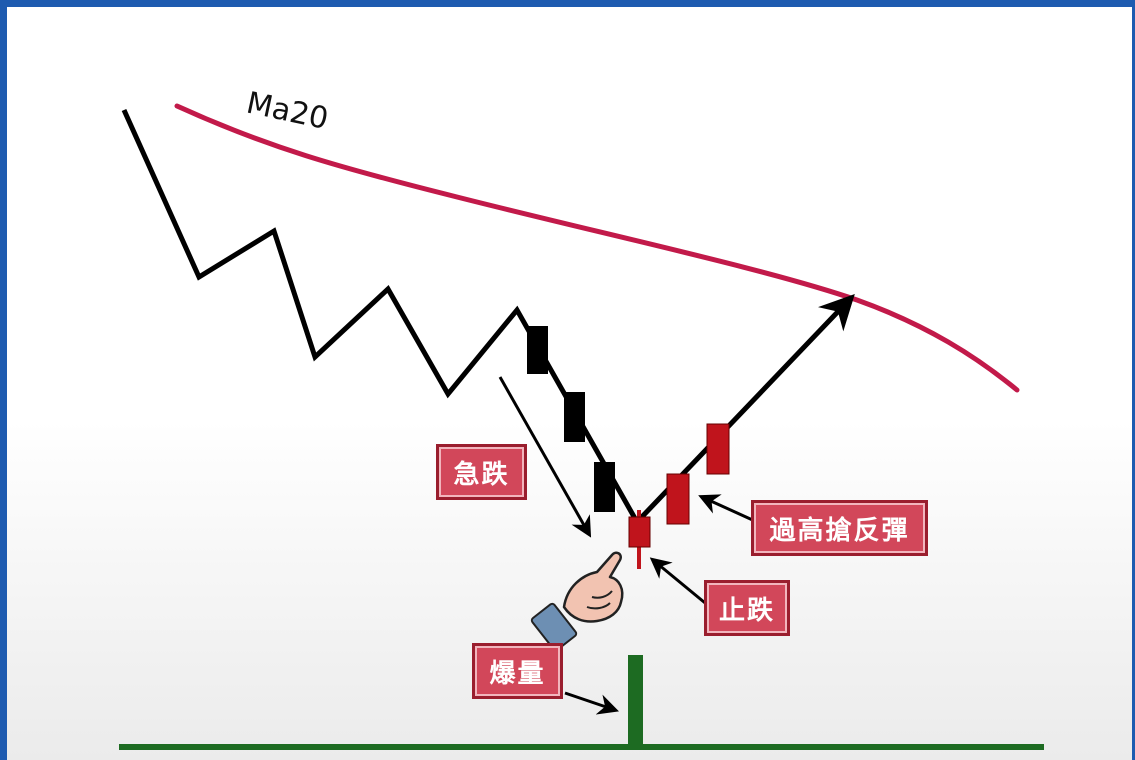  Describe the element at coordinates (728, 509) in the screenshot. I see `rebound-arrow` at that location.